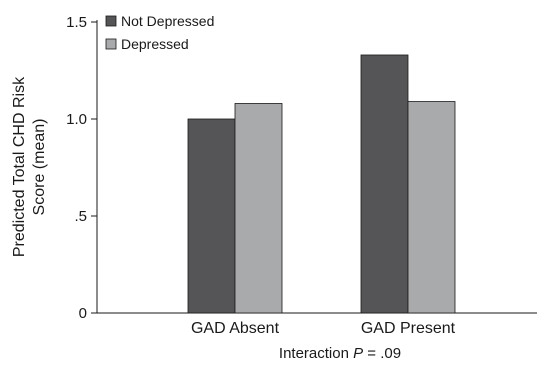 The image size is (557, 365). I want to click on bar-depressed-gad-present, so click(431, 207).